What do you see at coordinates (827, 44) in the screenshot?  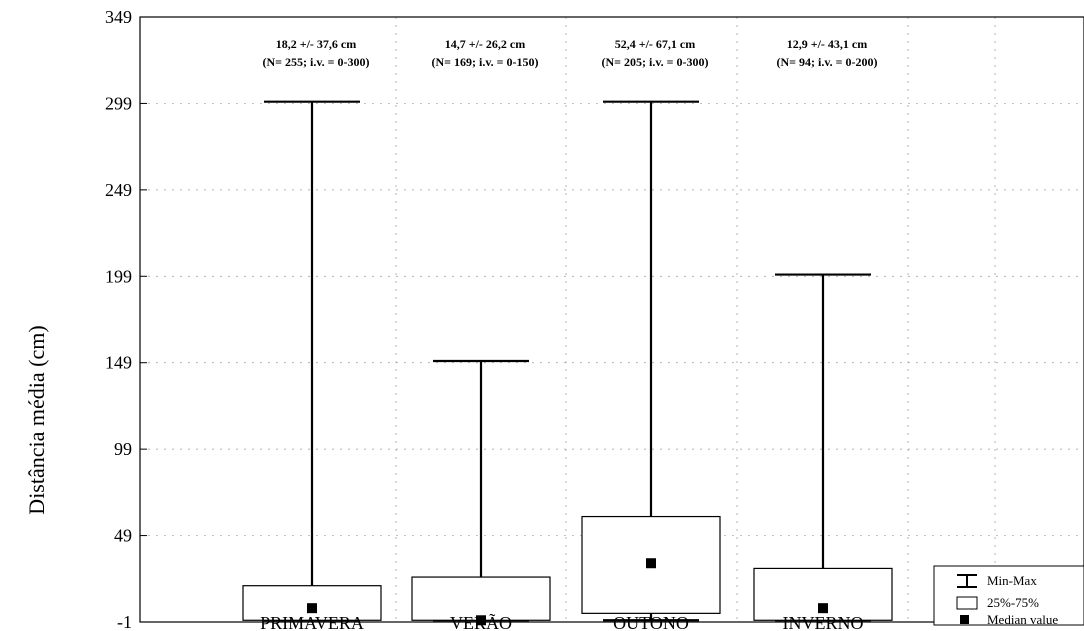 I see `annotation-mean: 12,9 +/- 43,1 cm` at bounding box center [827, 44].